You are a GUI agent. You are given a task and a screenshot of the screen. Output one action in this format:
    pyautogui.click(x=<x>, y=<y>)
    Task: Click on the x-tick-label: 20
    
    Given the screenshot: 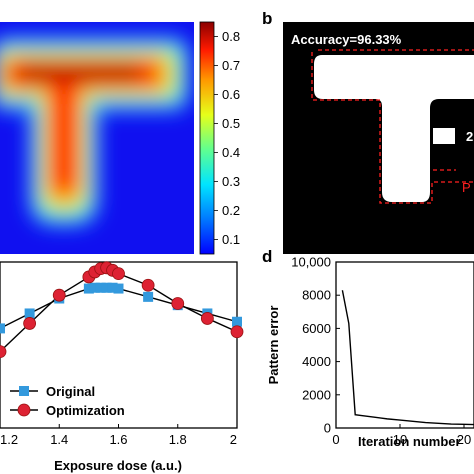 What is the action you would take?
    pyautogui.click(x=464, y=439)
    